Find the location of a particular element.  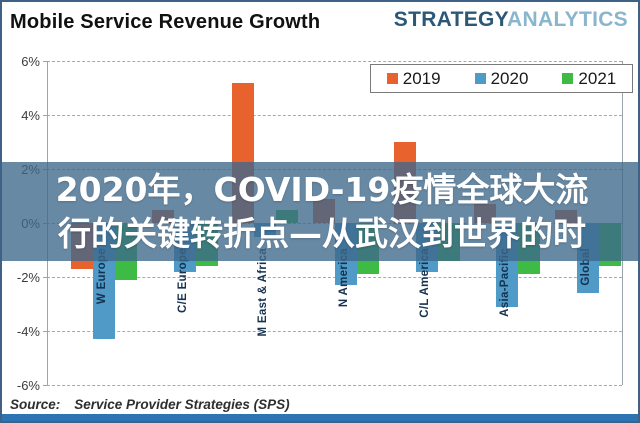

source-label: Source: is located at coordinates (35, 404).